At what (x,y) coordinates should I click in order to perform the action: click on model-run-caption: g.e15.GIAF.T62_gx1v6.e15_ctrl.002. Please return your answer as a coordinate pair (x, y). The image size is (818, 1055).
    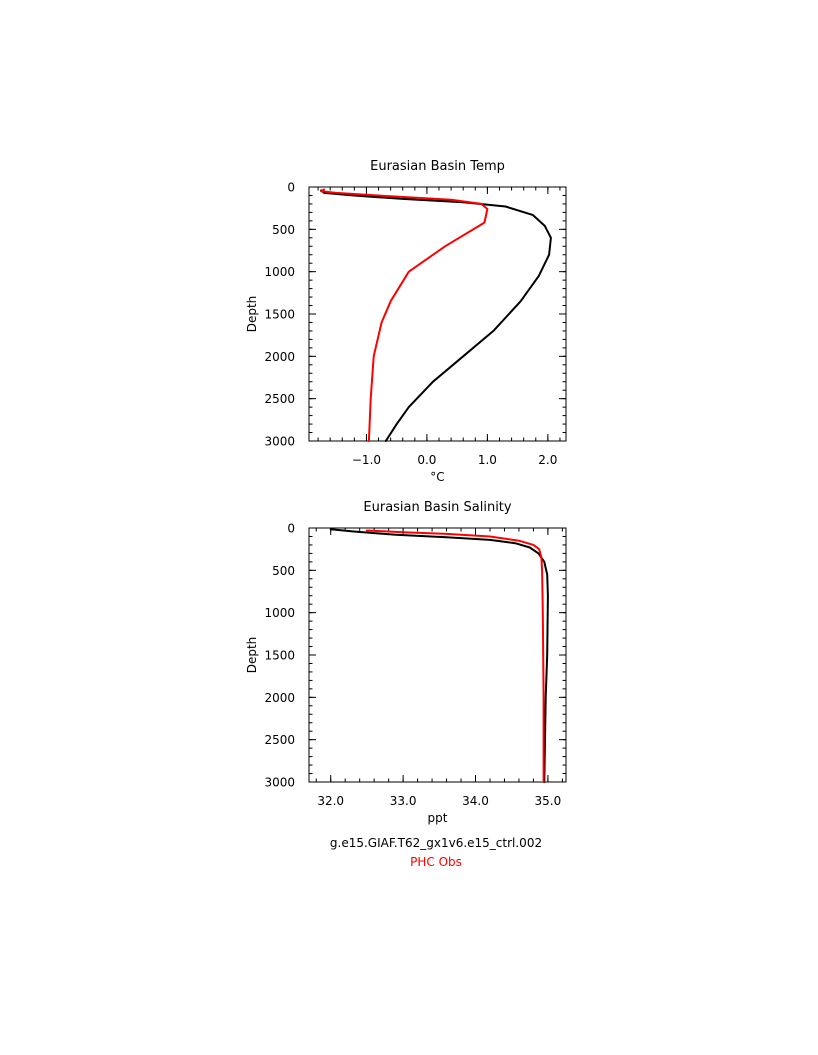
    Looking at the image, I should click on (436, 843).